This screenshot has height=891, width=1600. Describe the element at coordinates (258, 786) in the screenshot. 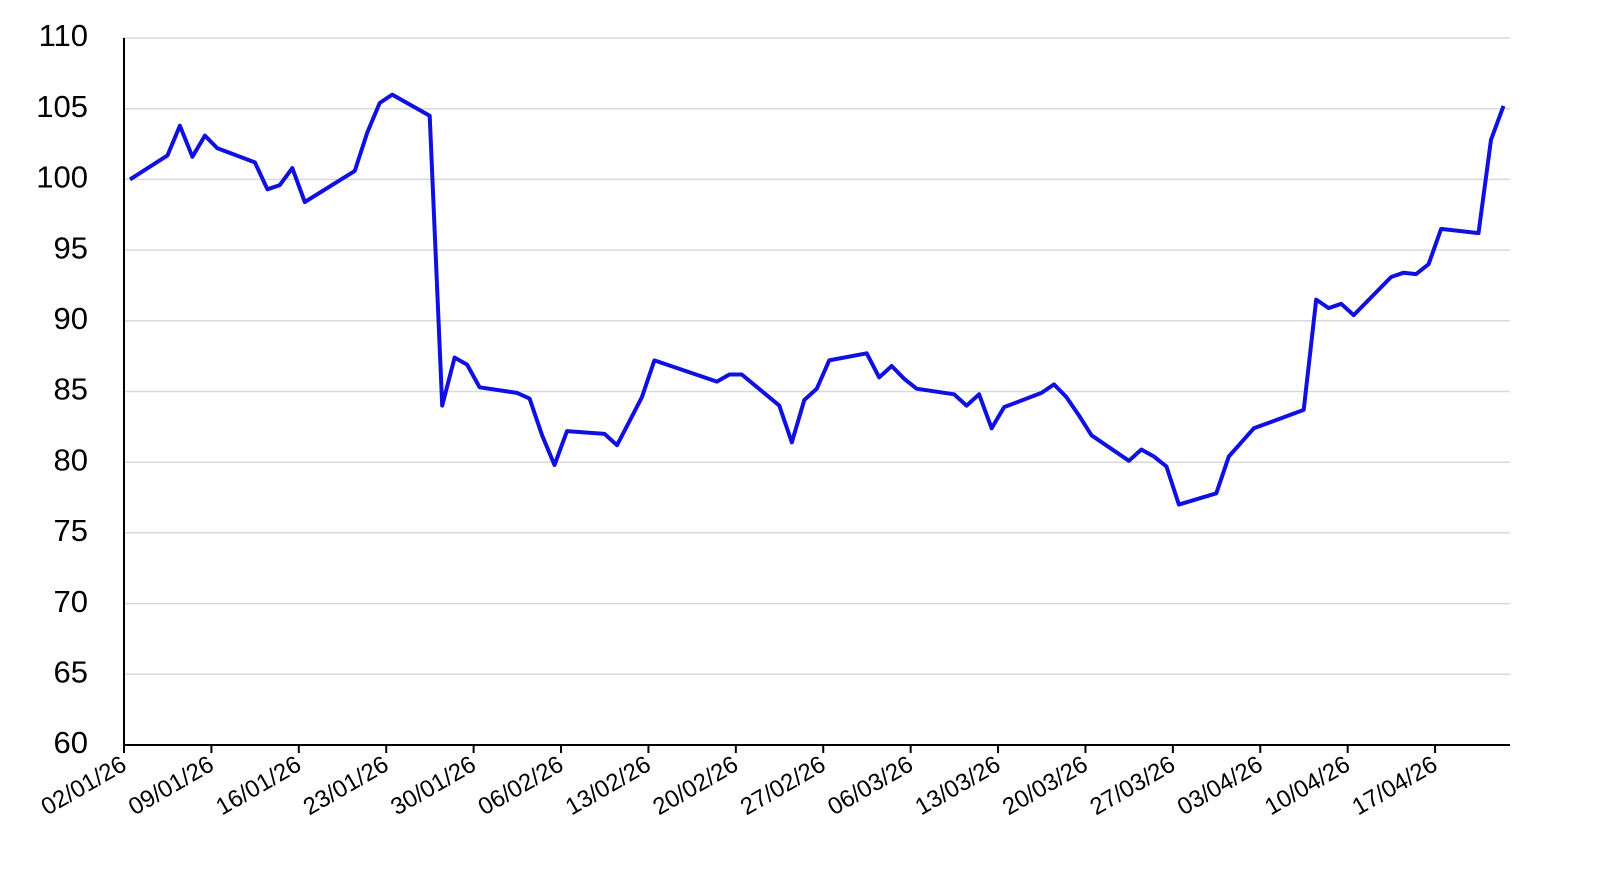

I see `x-tick-label: 16/01/26` at that location.